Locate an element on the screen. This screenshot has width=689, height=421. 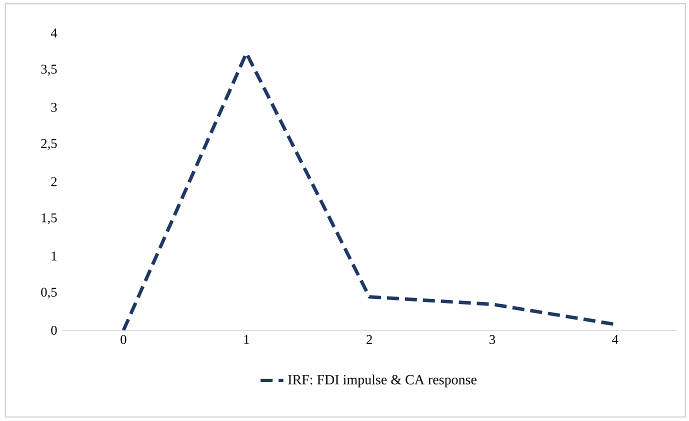
y-tick-label: 2 is located at coordinates (54, 181).